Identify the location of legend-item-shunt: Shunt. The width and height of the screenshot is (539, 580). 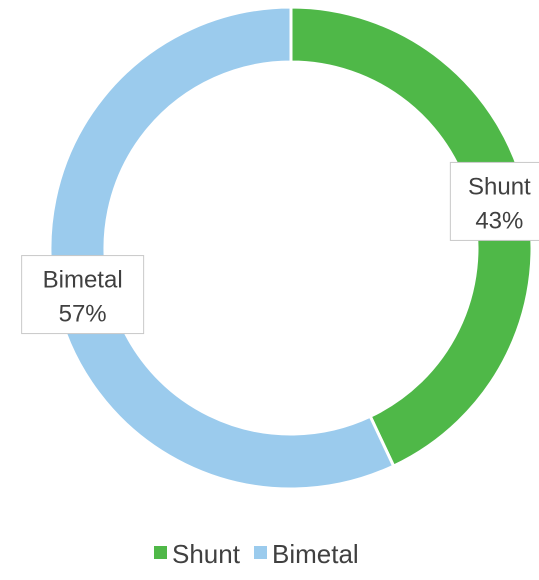
(197, 554).